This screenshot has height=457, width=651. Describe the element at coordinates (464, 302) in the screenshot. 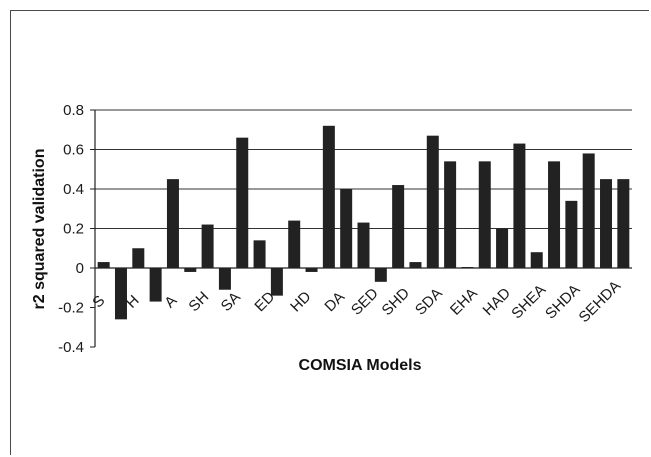

I see `x-category-label: EHA` at that location.